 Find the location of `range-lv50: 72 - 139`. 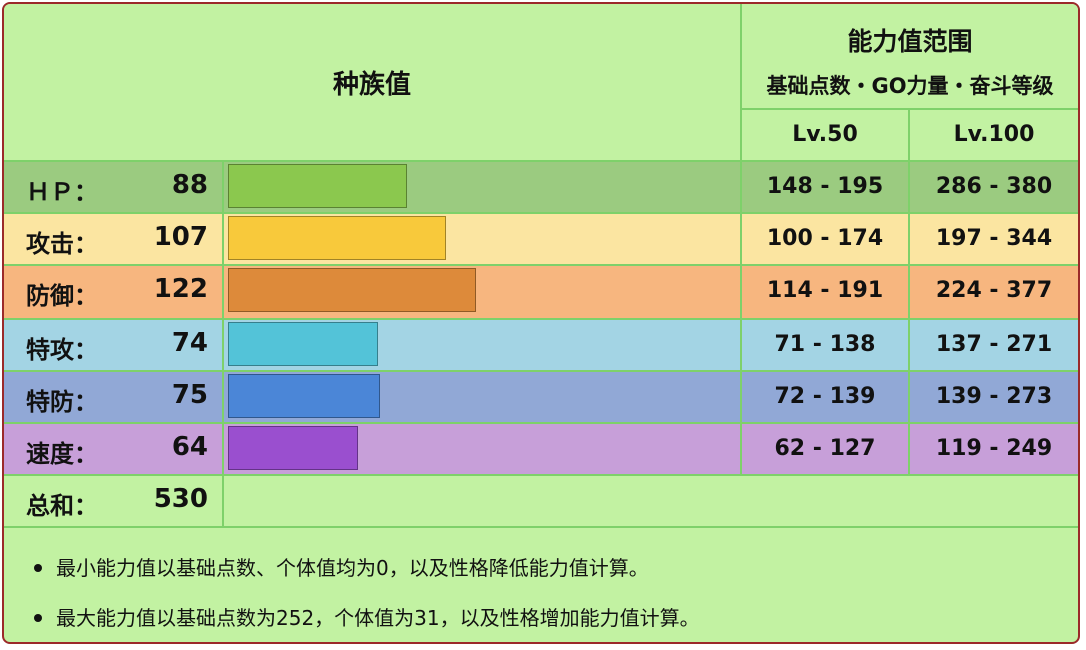

range-lv50: 72 - 139 is located at coordinates (825, 396).